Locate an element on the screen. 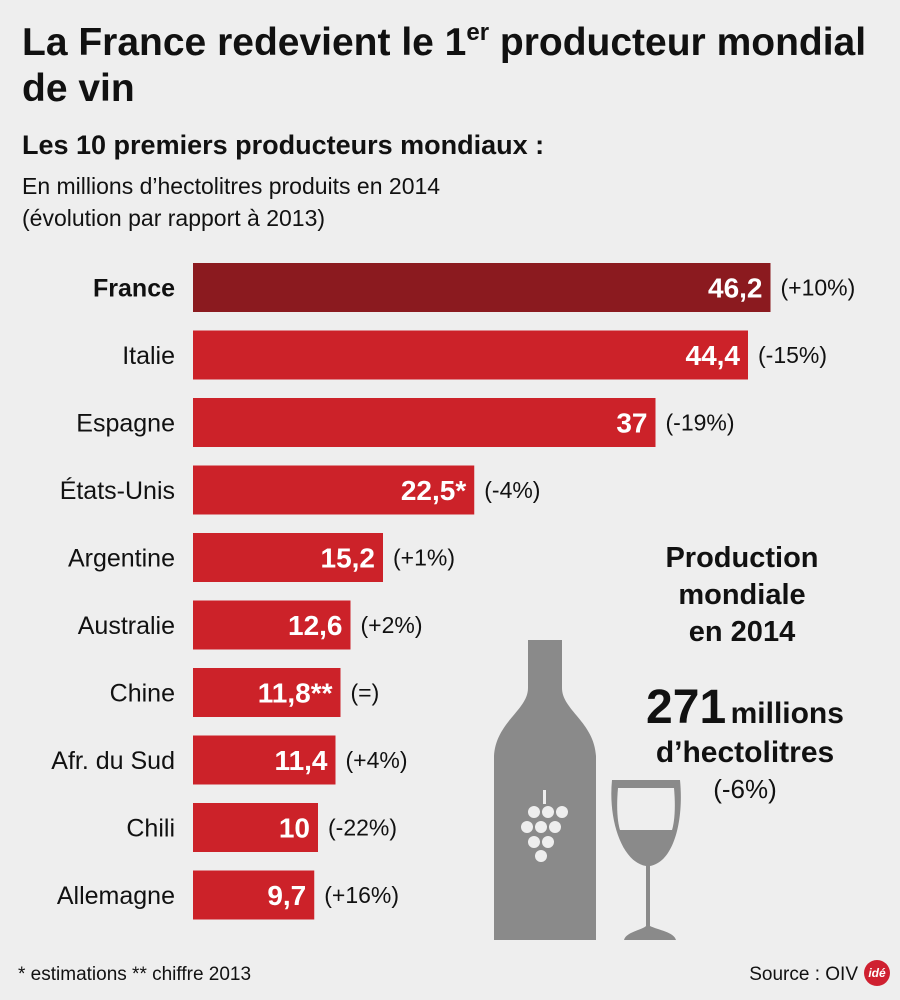  total-change: (-6%) is located at coordinates (745, 789).